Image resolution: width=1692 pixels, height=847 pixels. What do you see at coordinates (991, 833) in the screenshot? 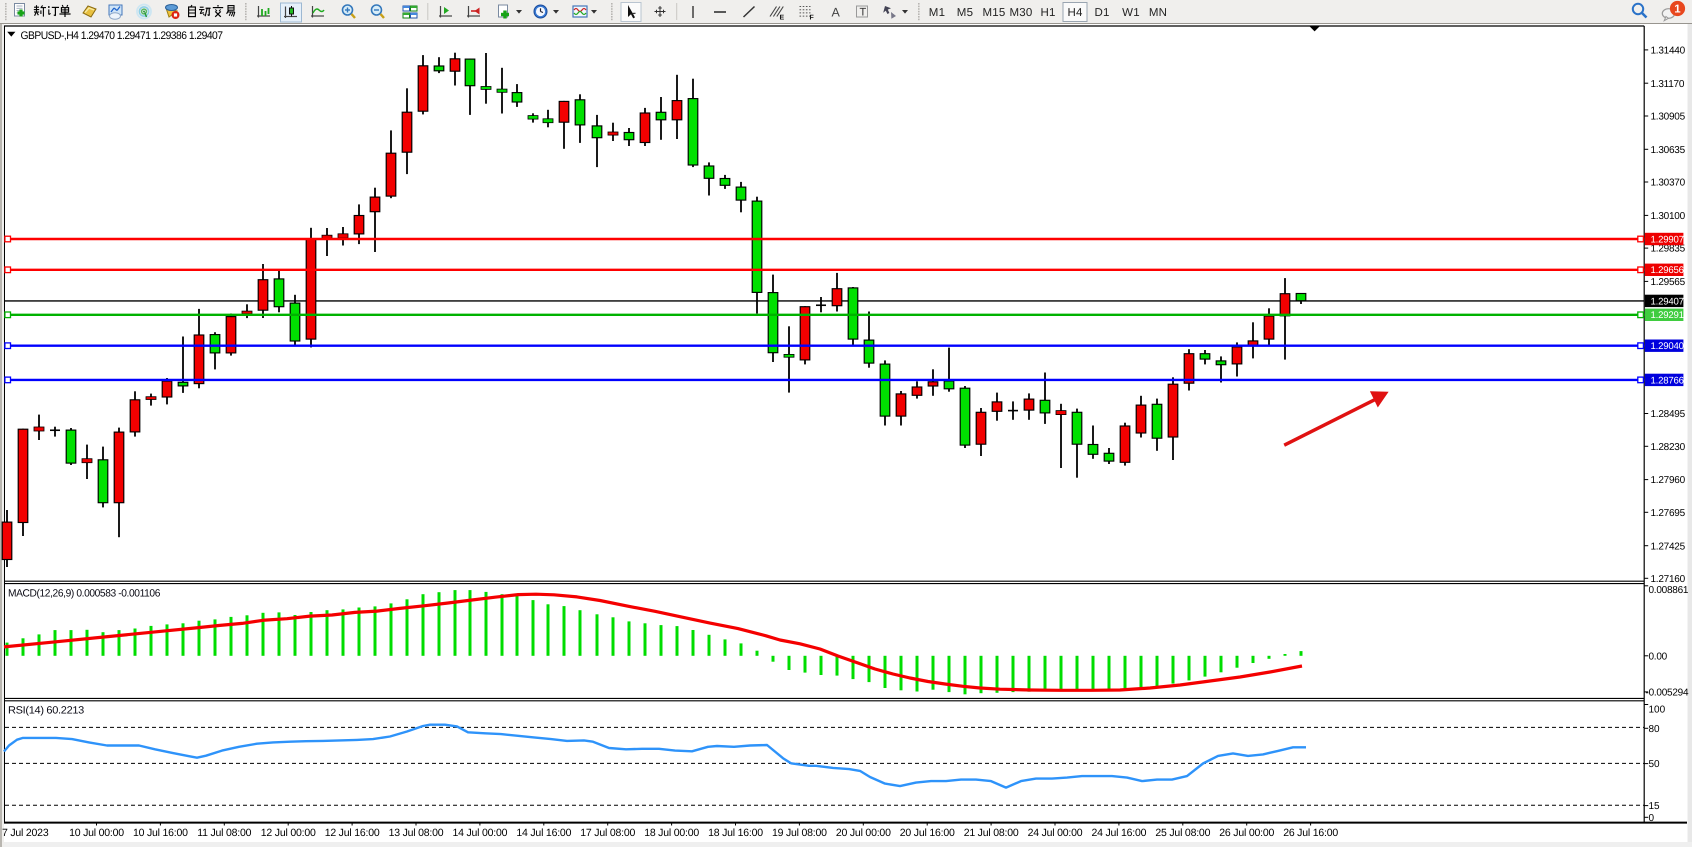
I see `svg-text: 21 Jul 08:00` at bounding box center [991, 833].